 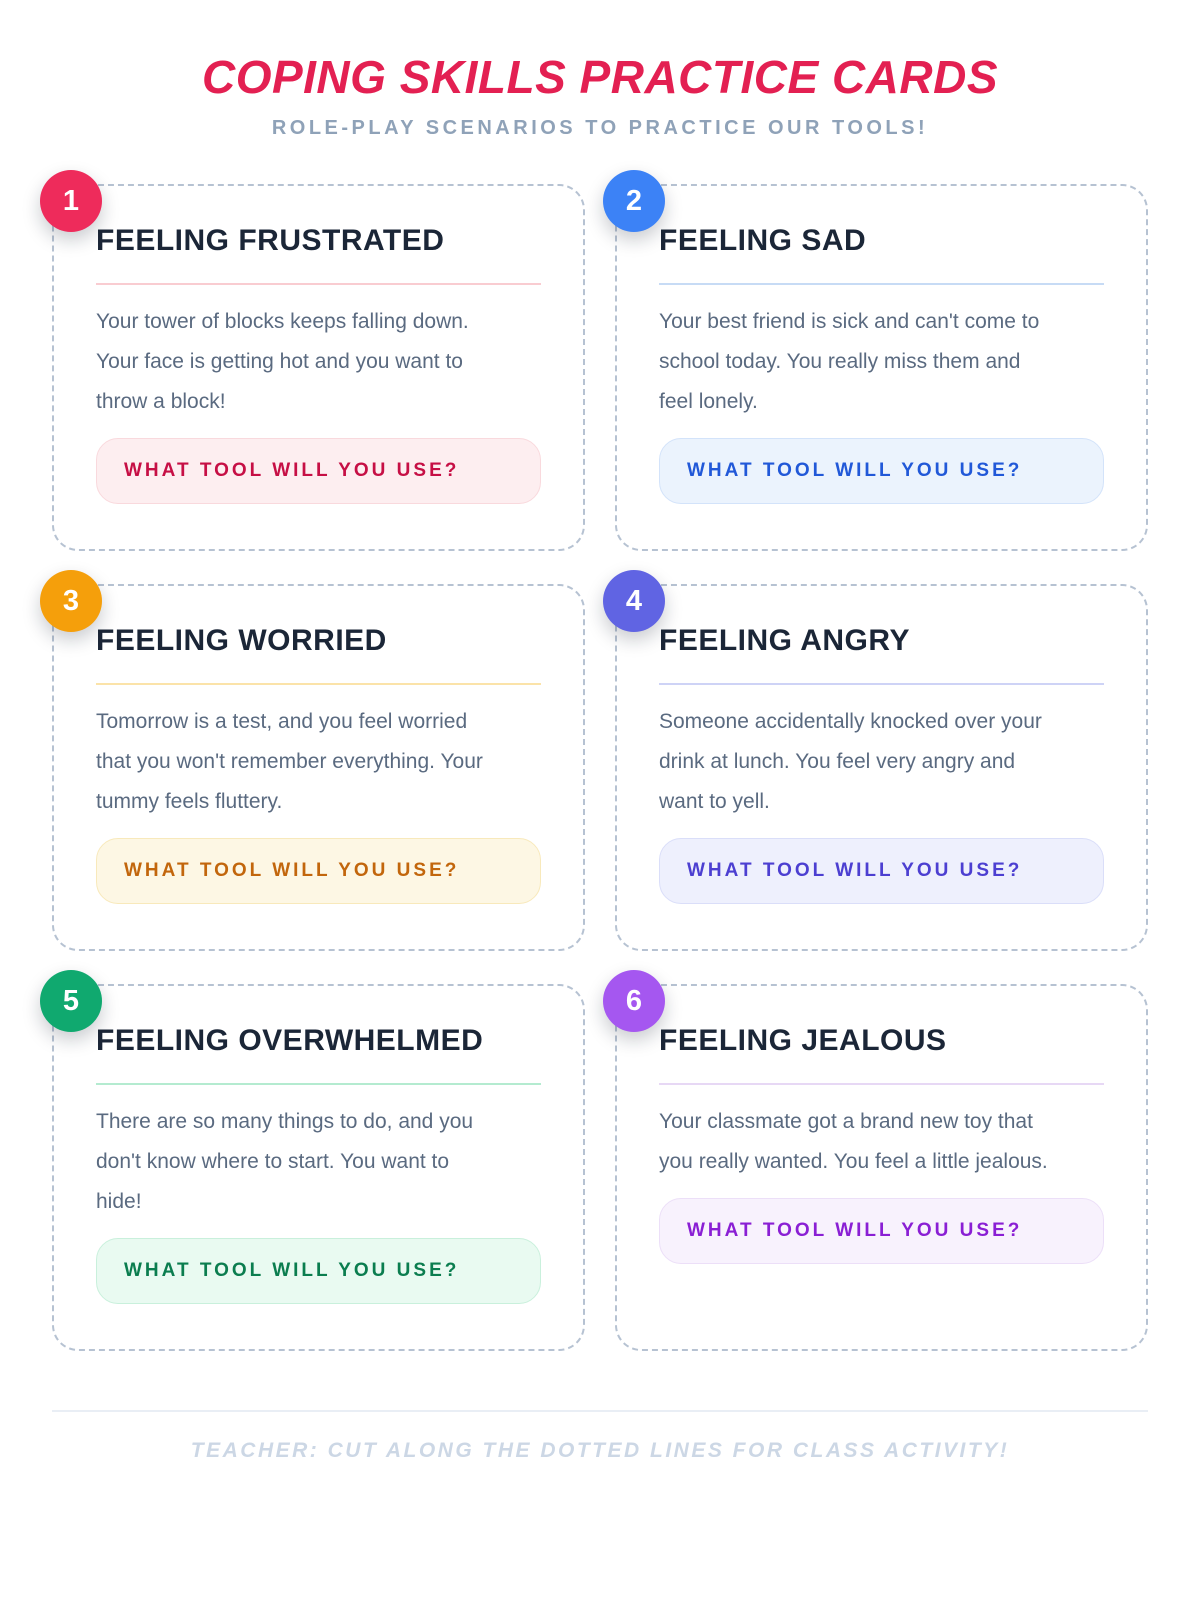 What do you see at coordinates (763, 240) in the screenshot?
I see `card-title: FEELING SAD` at bounding box center [763, 240].